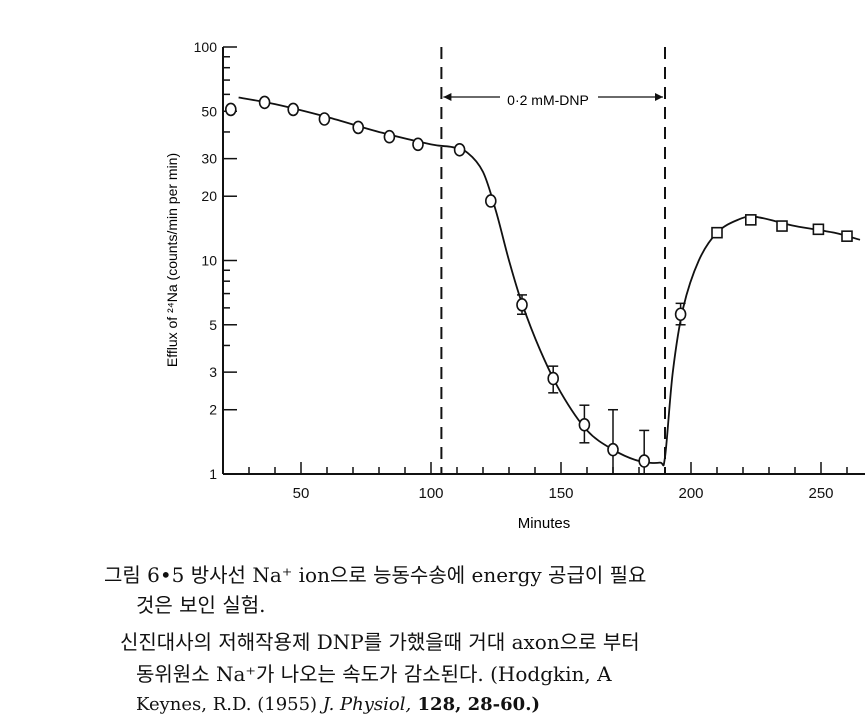 The width and height of the screenshot is (865, 723). What do you see at coordinates (172, 260) in the screenshot?
I see `y-axis-label: Efflux of ²⁴Na (counts/min per min)` at bounding box center [172, 260].